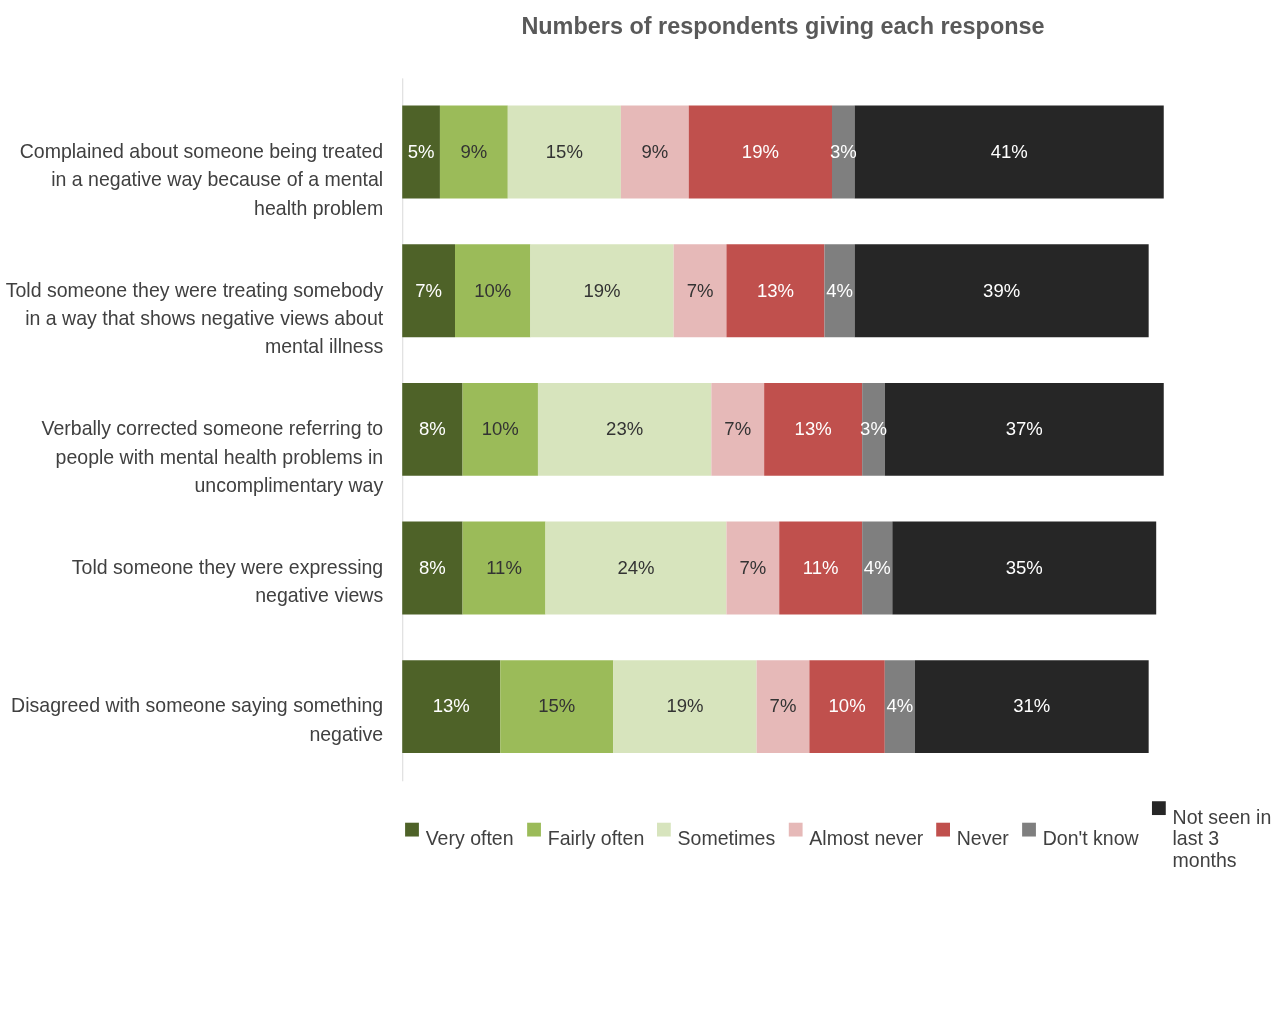 Image resolution: width=1277 pixels, height=1034 pixels. Describe the element at coordinates (1091, 838) in the screenshot. I see `legend-label: Don't know` at that location.